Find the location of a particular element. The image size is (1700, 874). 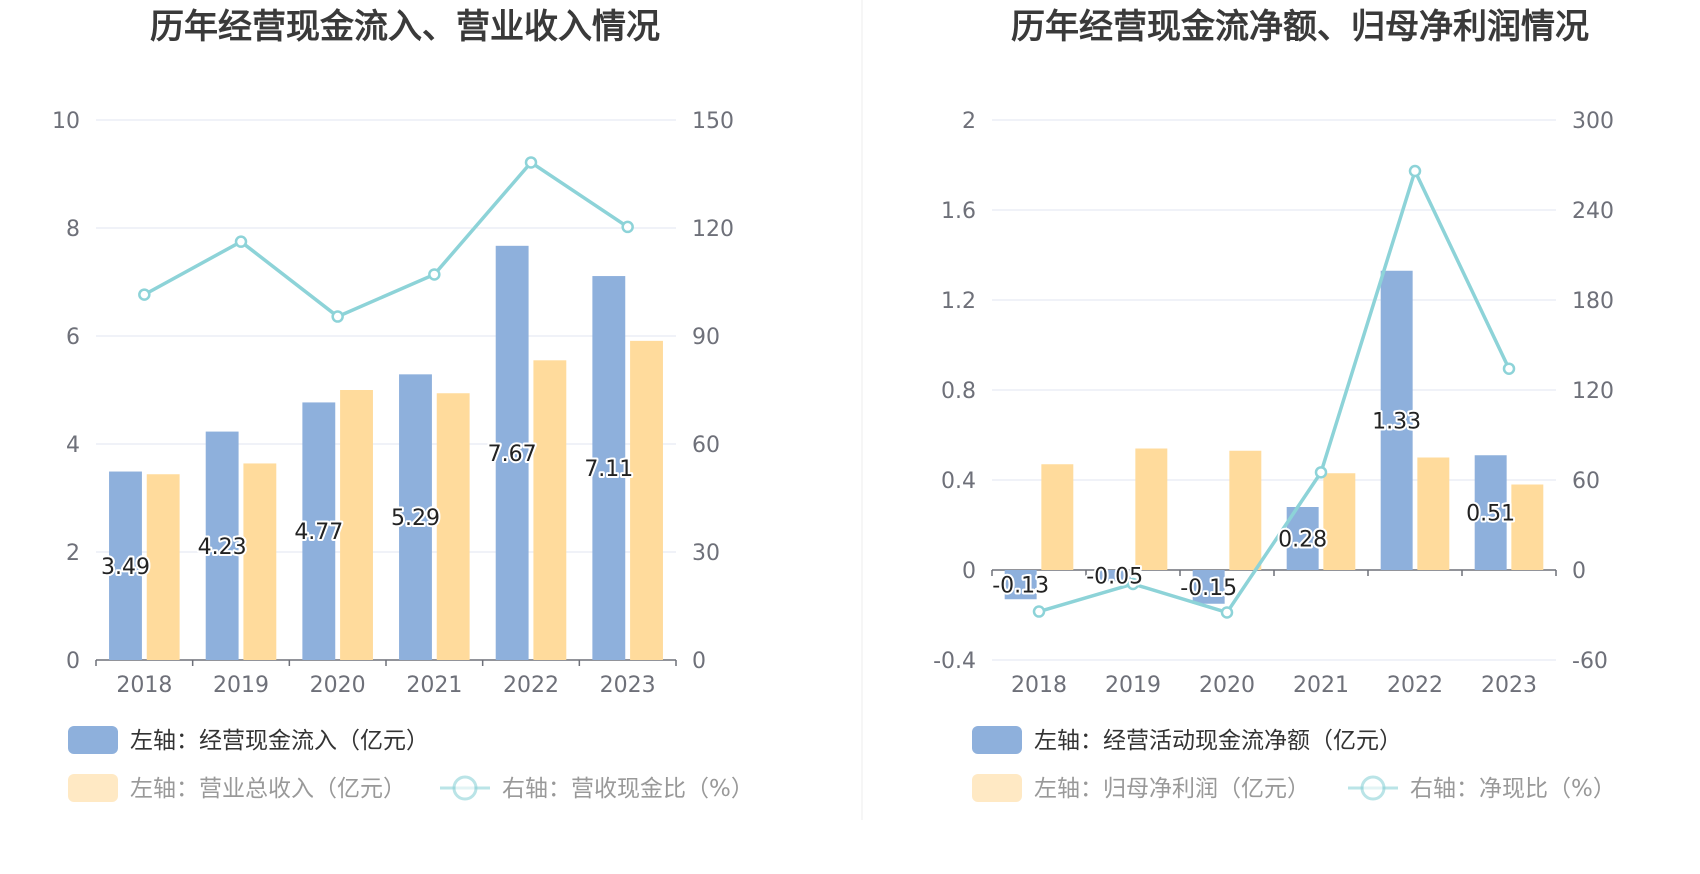

bar-data-label: 0.28 is located at coordinates (1302, 540).